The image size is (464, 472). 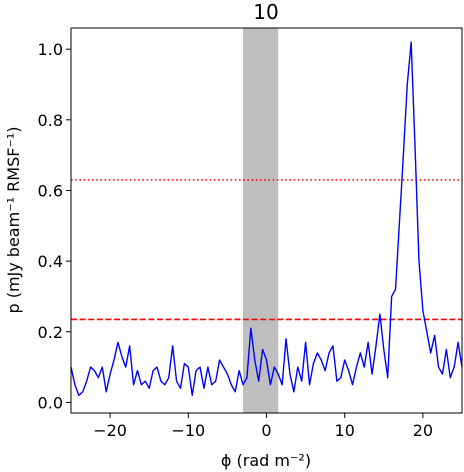 What do you see at coordinates (50, 402) in the screenshot?
I see `y-tick-label: 0.0` at bounding box center [50, 402].